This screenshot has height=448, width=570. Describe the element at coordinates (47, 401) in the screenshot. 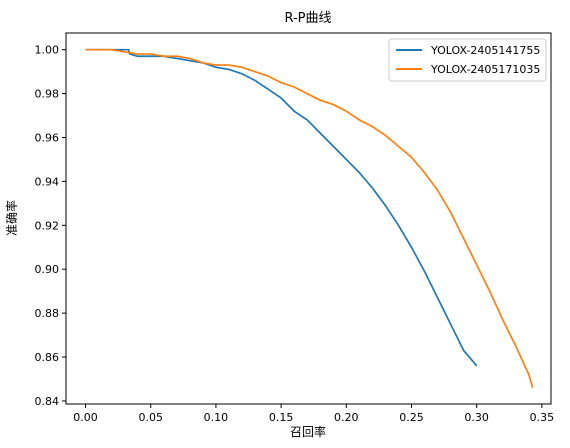

I see `y-tick-label: 0.84` at that location.